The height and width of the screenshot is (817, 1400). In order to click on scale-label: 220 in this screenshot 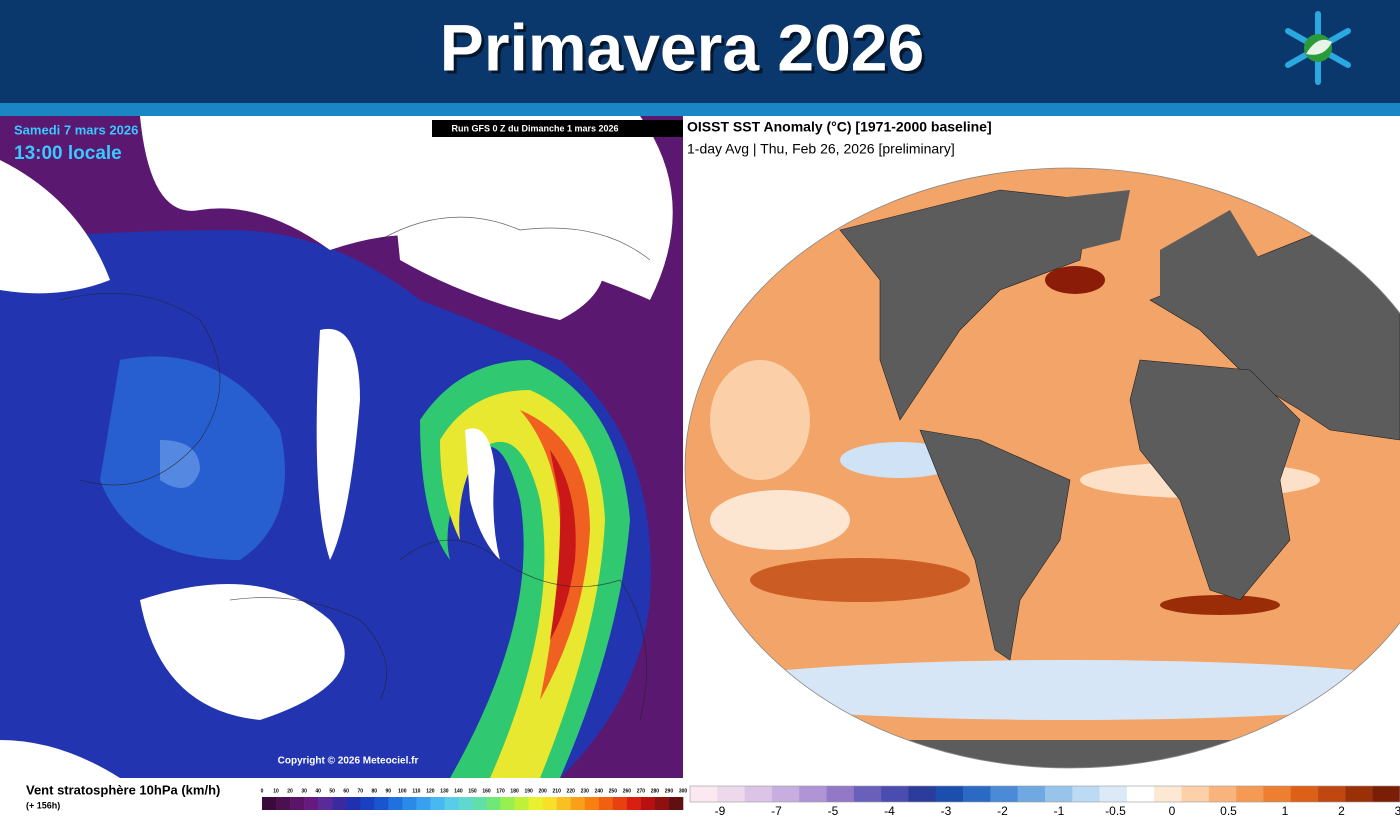, I will do `click(571, 791)`.